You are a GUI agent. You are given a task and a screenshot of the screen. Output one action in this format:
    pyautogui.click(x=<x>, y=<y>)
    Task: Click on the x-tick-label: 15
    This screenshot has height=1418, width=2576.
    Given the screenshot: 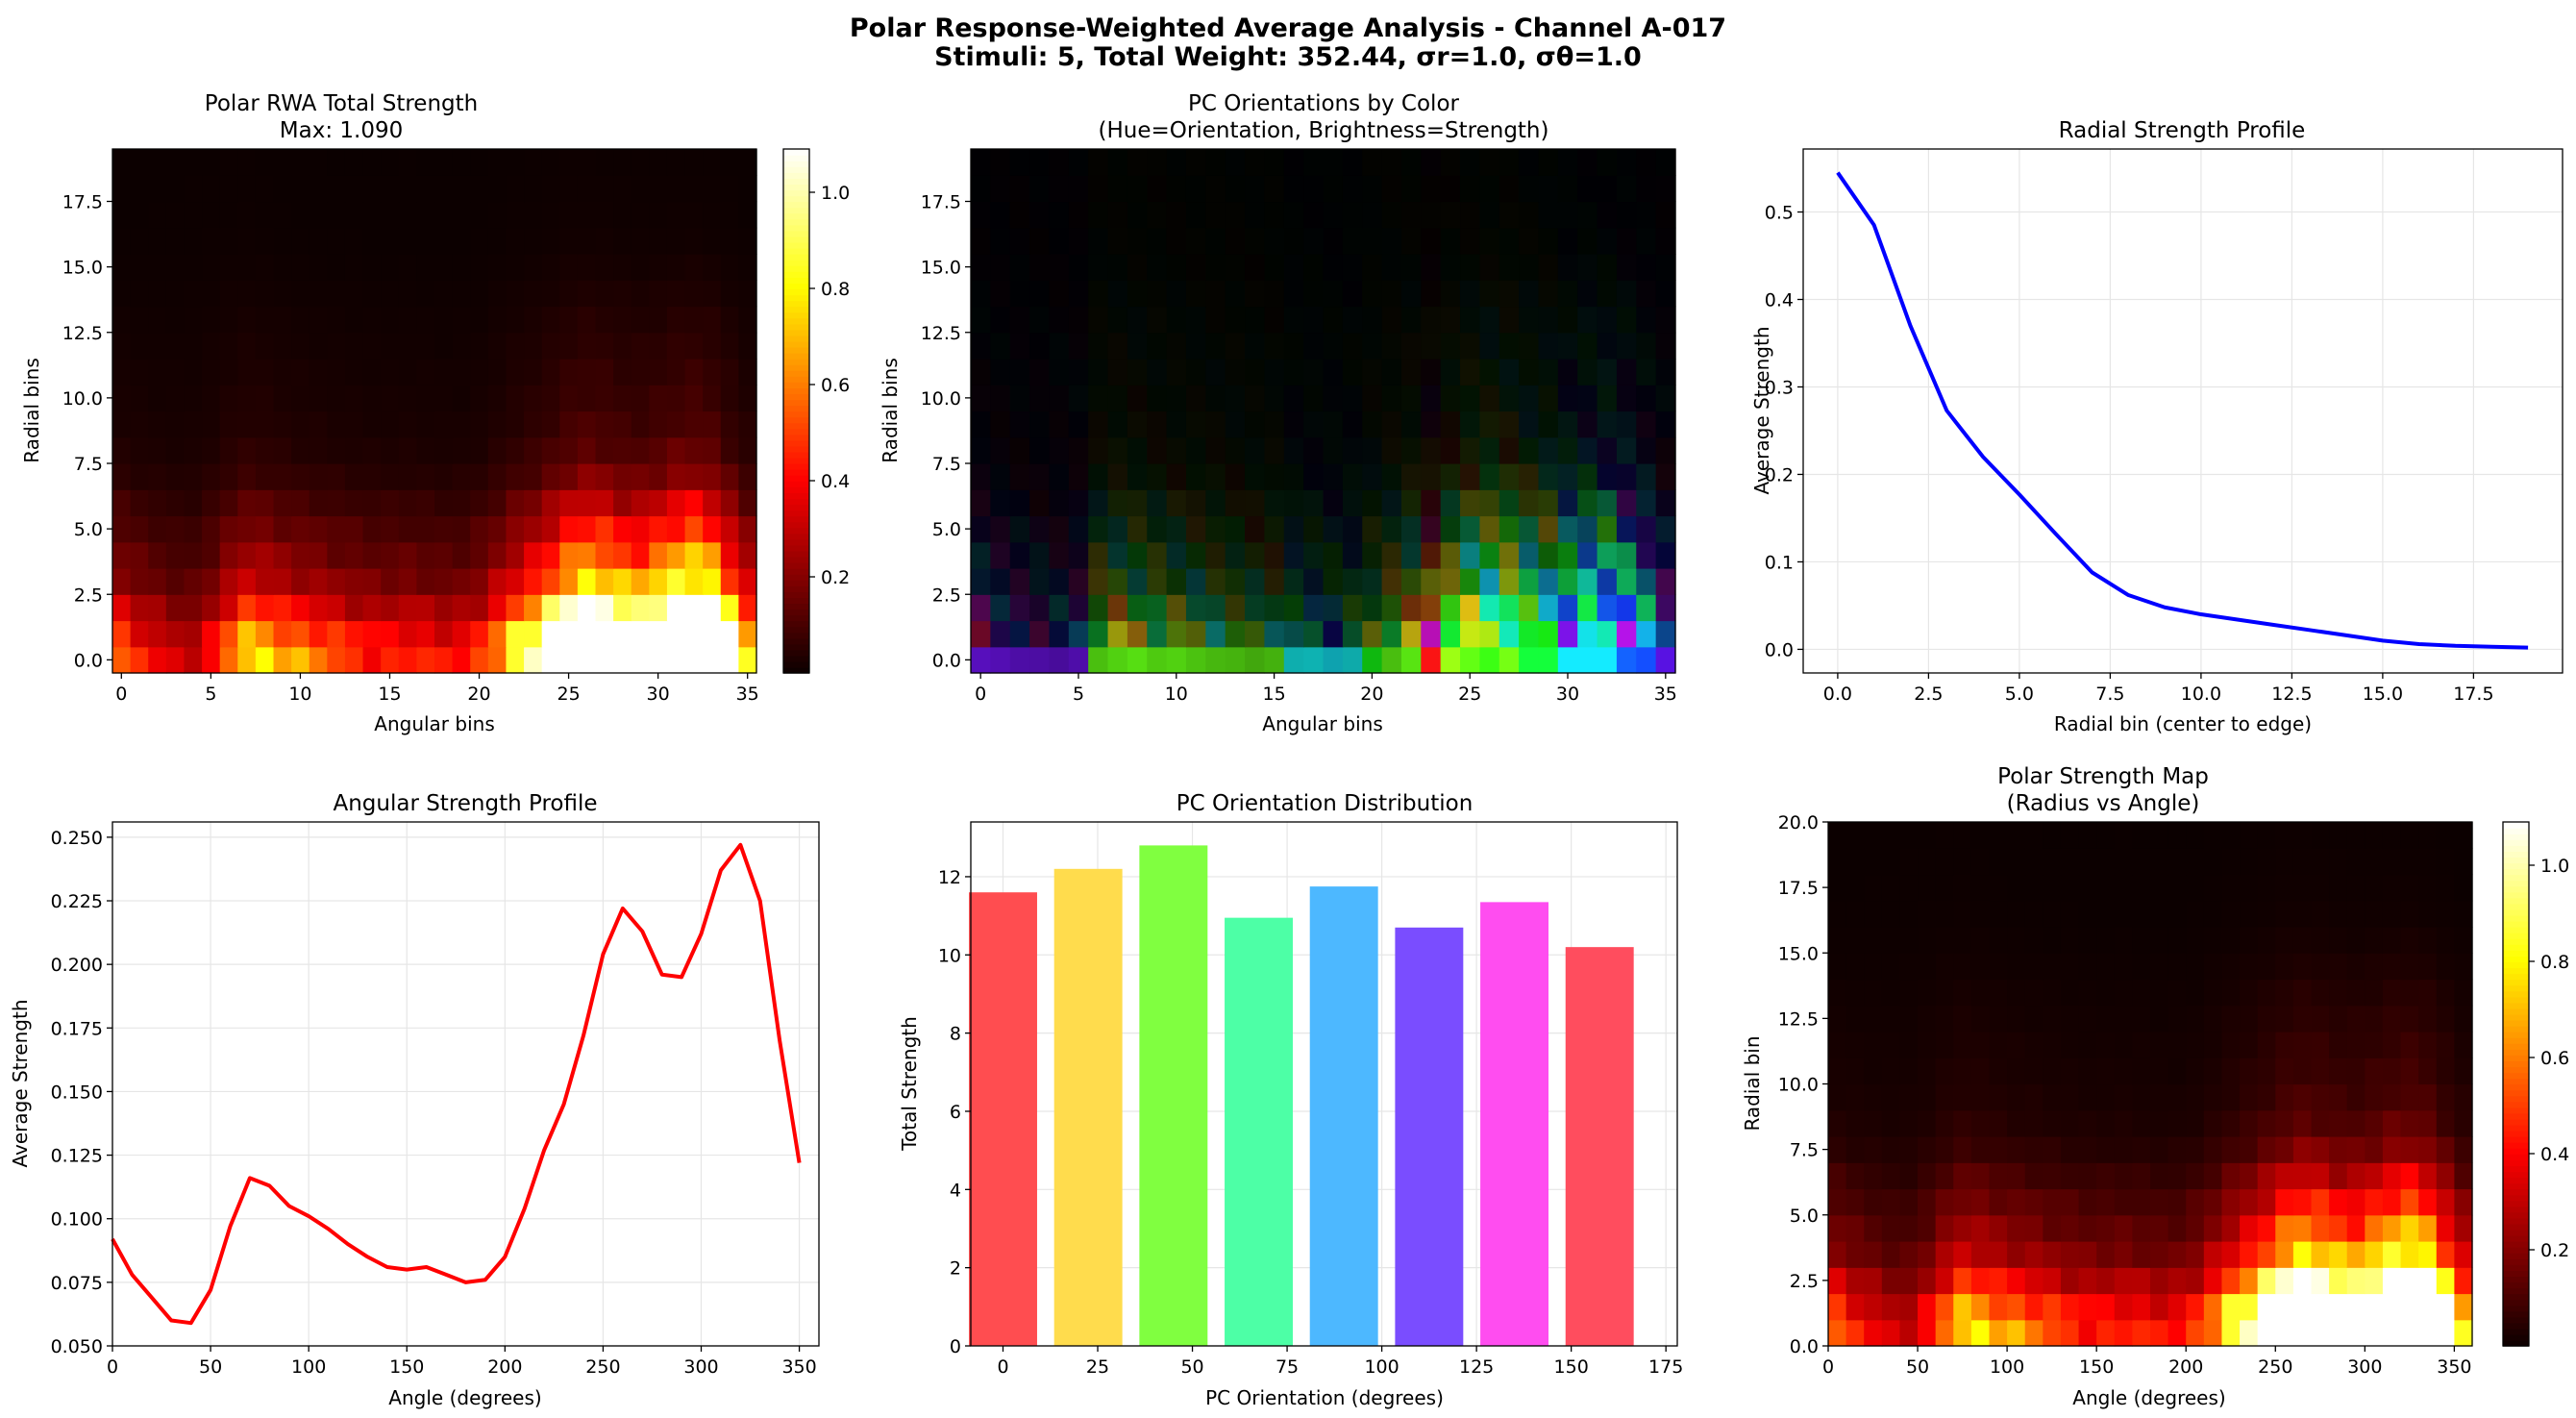 What is the action you would take?
    pyautogui.click(x=1274, y=694)
    